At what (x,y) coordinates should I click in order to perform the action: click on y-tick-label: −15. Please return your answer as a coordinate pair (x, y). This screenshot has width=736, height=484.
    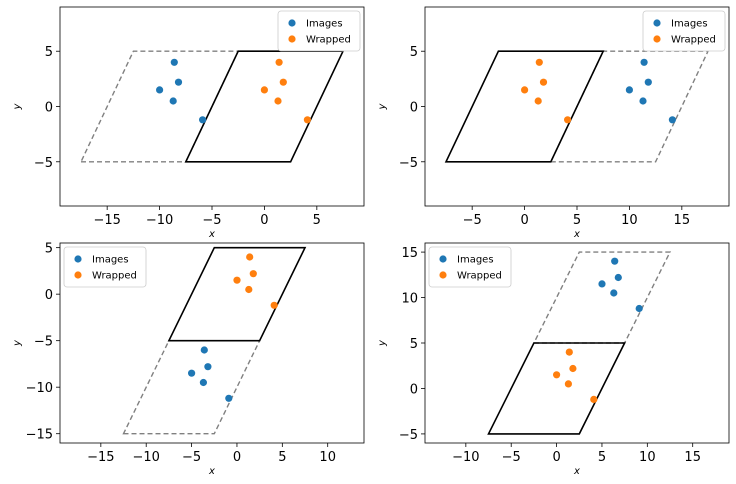
    Looking at the image, I should click on (39, 435).